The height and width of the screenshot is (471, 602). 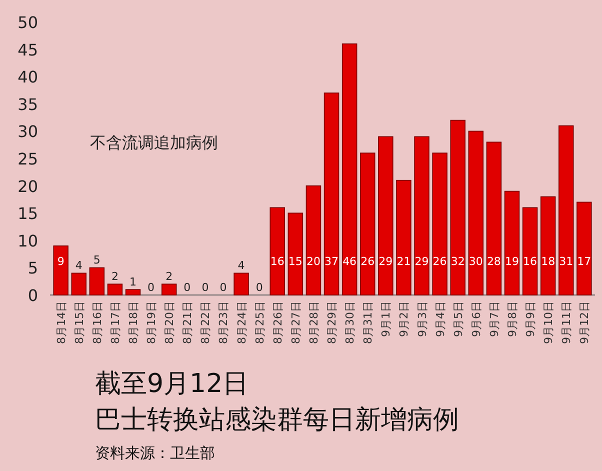 What do you see at coordinates (155, 453) in the screenshot?
I see `text: 资料来源：卫生部` at bounding box center [155, 453].